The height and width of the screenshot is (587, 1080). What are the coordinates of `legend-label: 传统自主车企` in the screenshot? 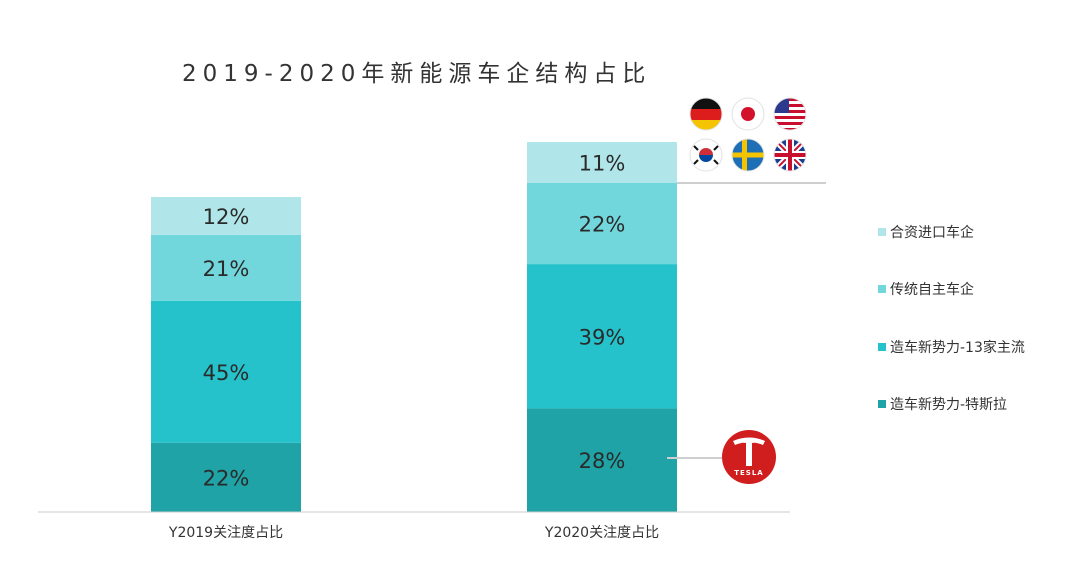 It's located at (932, 289).